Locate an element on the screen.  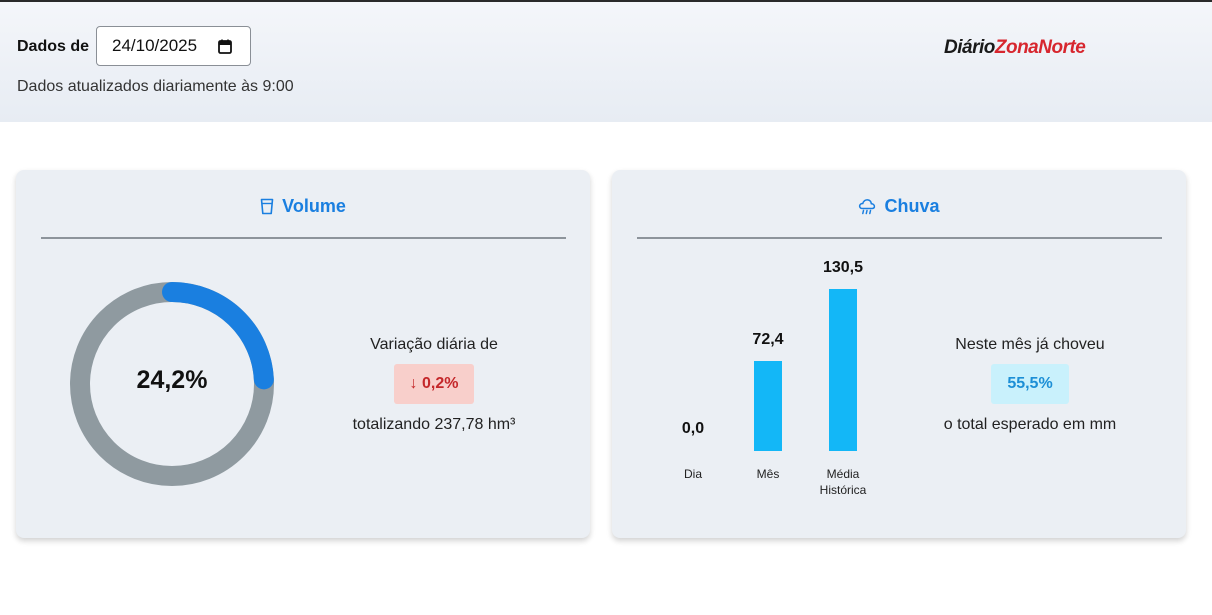
brand-logo: DiárioZonaNorte is located at coordinates (1015, 48).